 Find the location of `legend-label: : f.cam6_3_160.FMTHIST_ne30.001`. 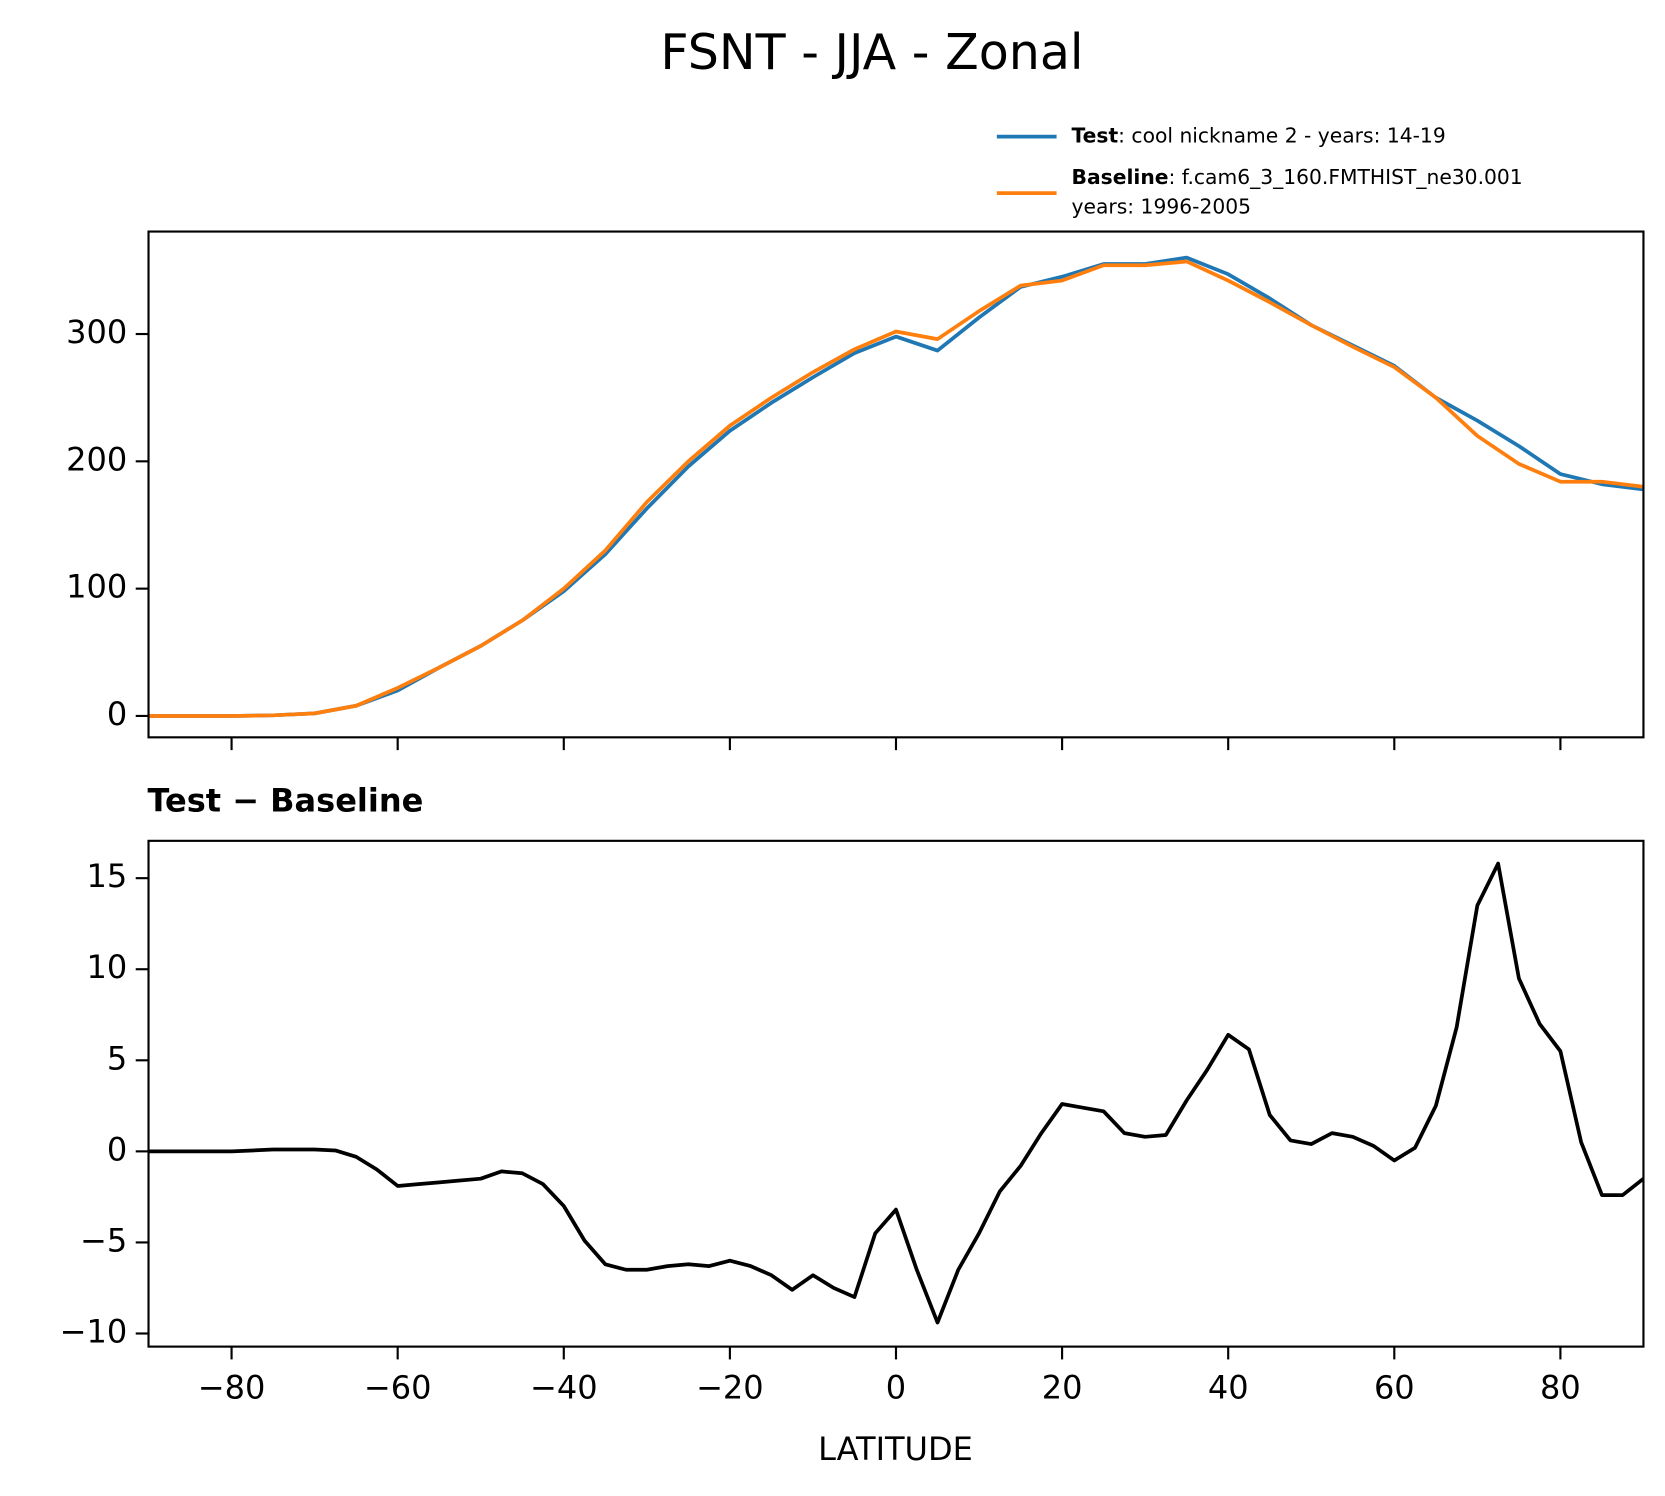

legend-label: : f.cam6_3_160.FMTHIST_ne30.001 is located at coordinates (1346, 177).